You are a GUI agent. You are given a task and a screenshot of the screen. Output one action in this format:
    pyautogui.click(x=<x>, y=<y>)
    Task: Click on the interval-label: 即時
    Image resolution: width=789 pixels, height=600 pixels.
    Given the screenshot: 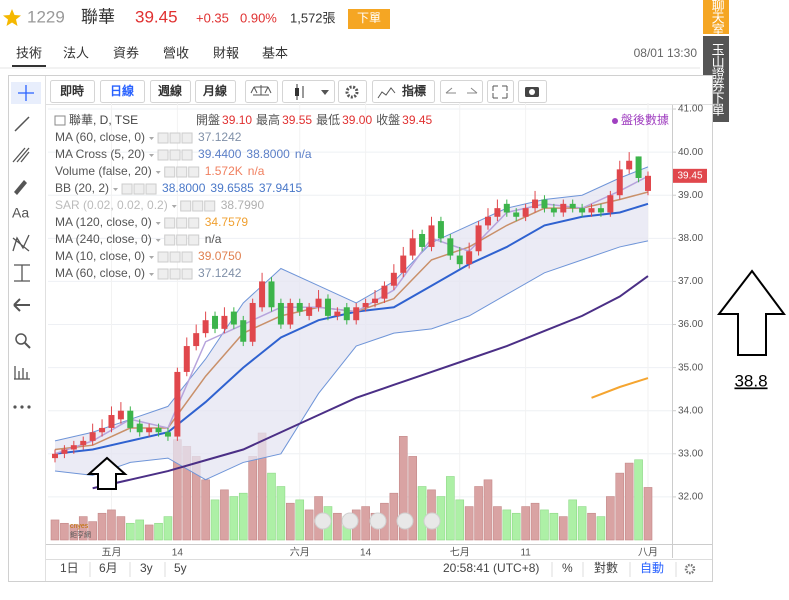 What is the action you would take?
    pyautogui.click(x=72, y=90)
    